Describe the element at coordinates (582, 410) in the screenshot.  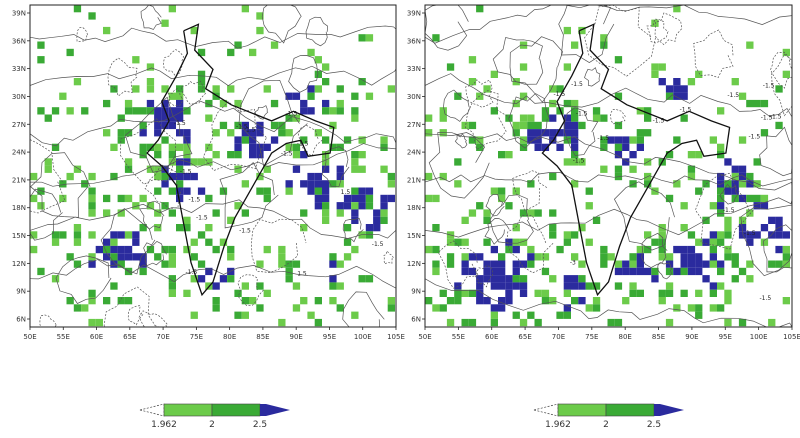
I see `colorbar-segment-light-green` at that location.